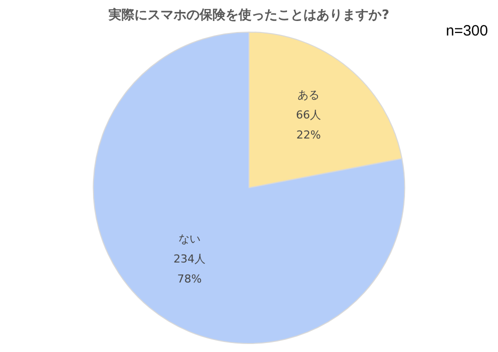  What do you see at coordinates (249, 15) in the screenshot?
I see `chart-title: 実際にスマホの保険を使ったことはありますか?` at bounding box center [249, 15].